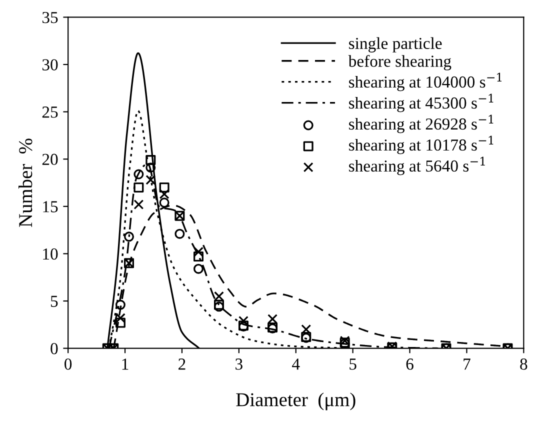  Describe the element at coordinates (50, 112) in the screenshot. I see `y-tick-label: 25` at that location.